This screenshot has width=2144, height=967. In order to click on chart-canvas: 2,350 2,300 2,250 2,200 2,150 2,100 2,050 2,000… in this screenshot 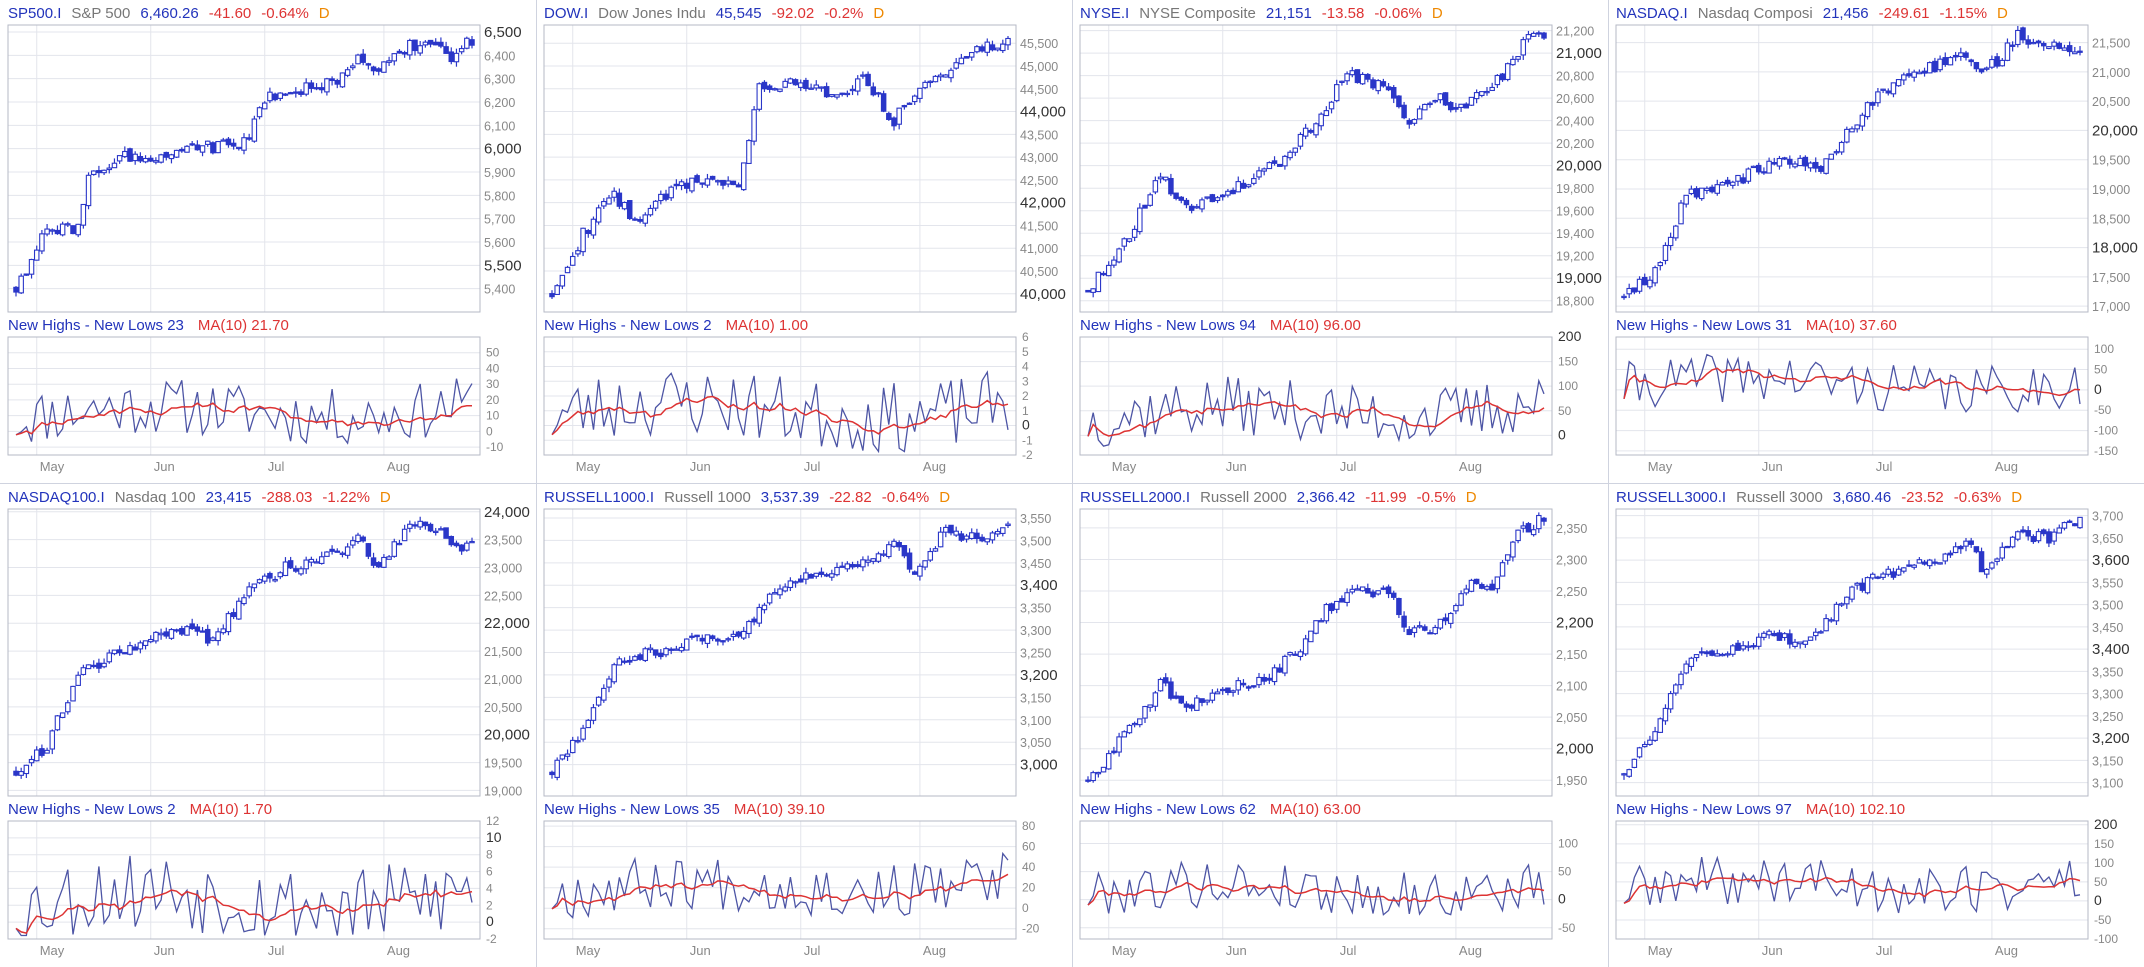, I will do `click(1336, 733)`.